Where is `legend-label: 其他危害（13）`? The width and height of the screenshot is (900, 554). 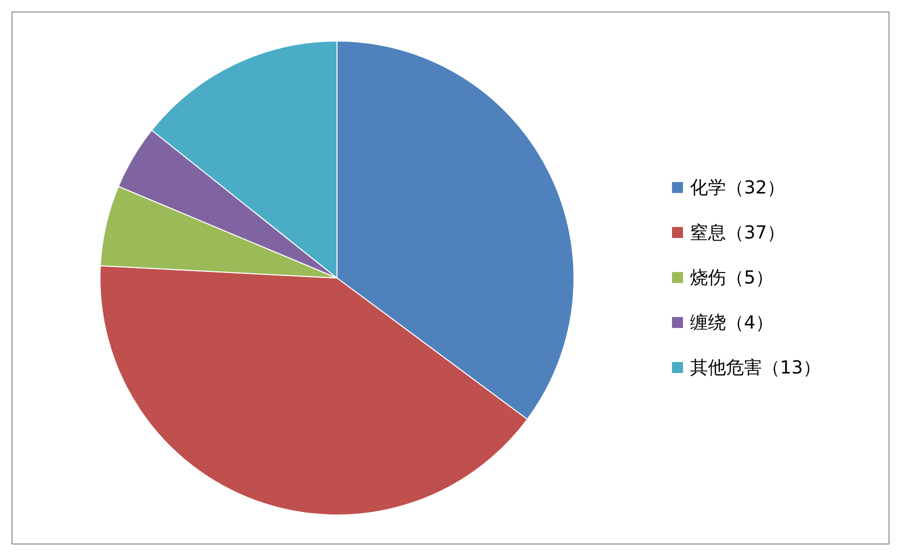
legend-label: 其他危害（13） is located at coordinates (755, 368).